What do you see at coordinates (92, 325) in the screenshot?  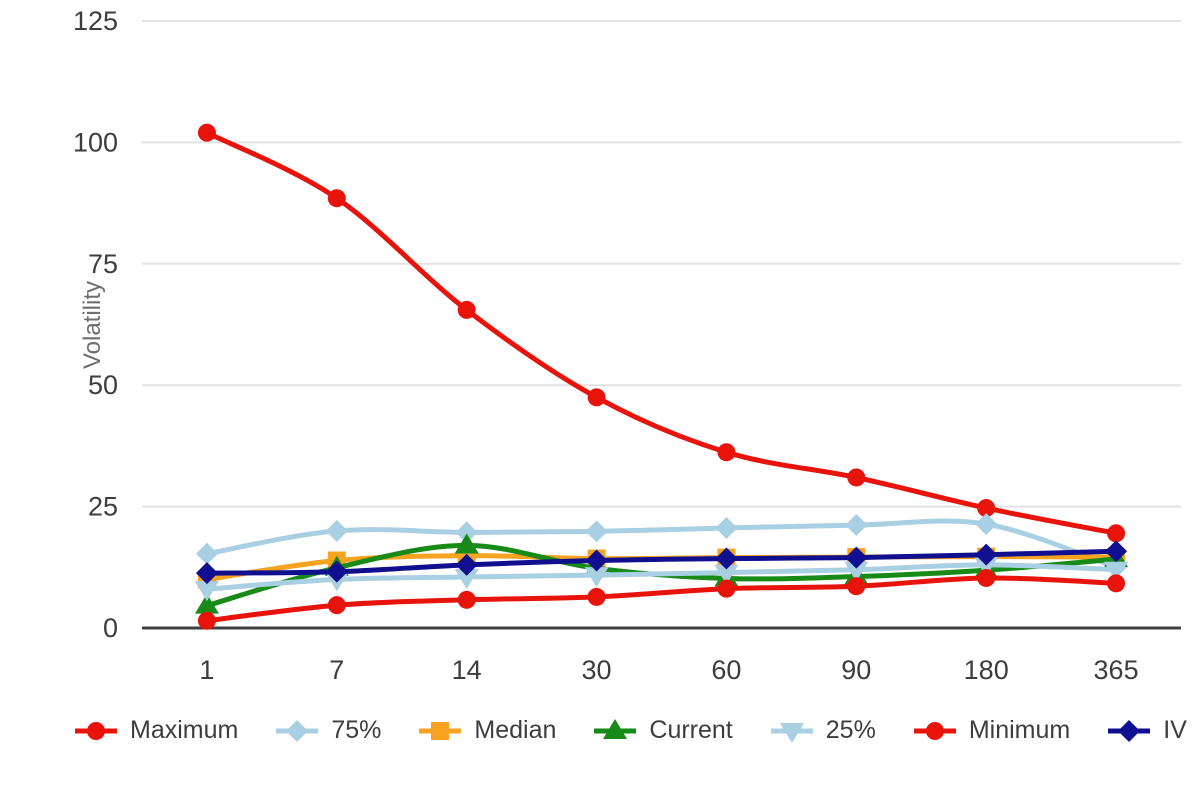 I see `y-axis-title: Volatility` at bounding box center [92, 325].